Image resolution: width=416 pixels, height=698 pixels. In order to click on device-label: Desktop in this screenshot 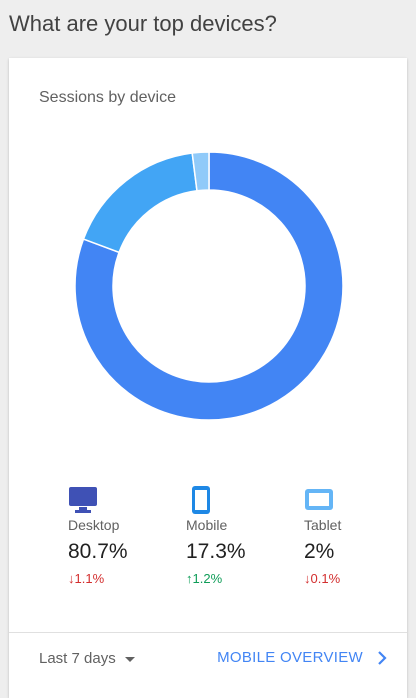, I will do `click(94, 525)`.